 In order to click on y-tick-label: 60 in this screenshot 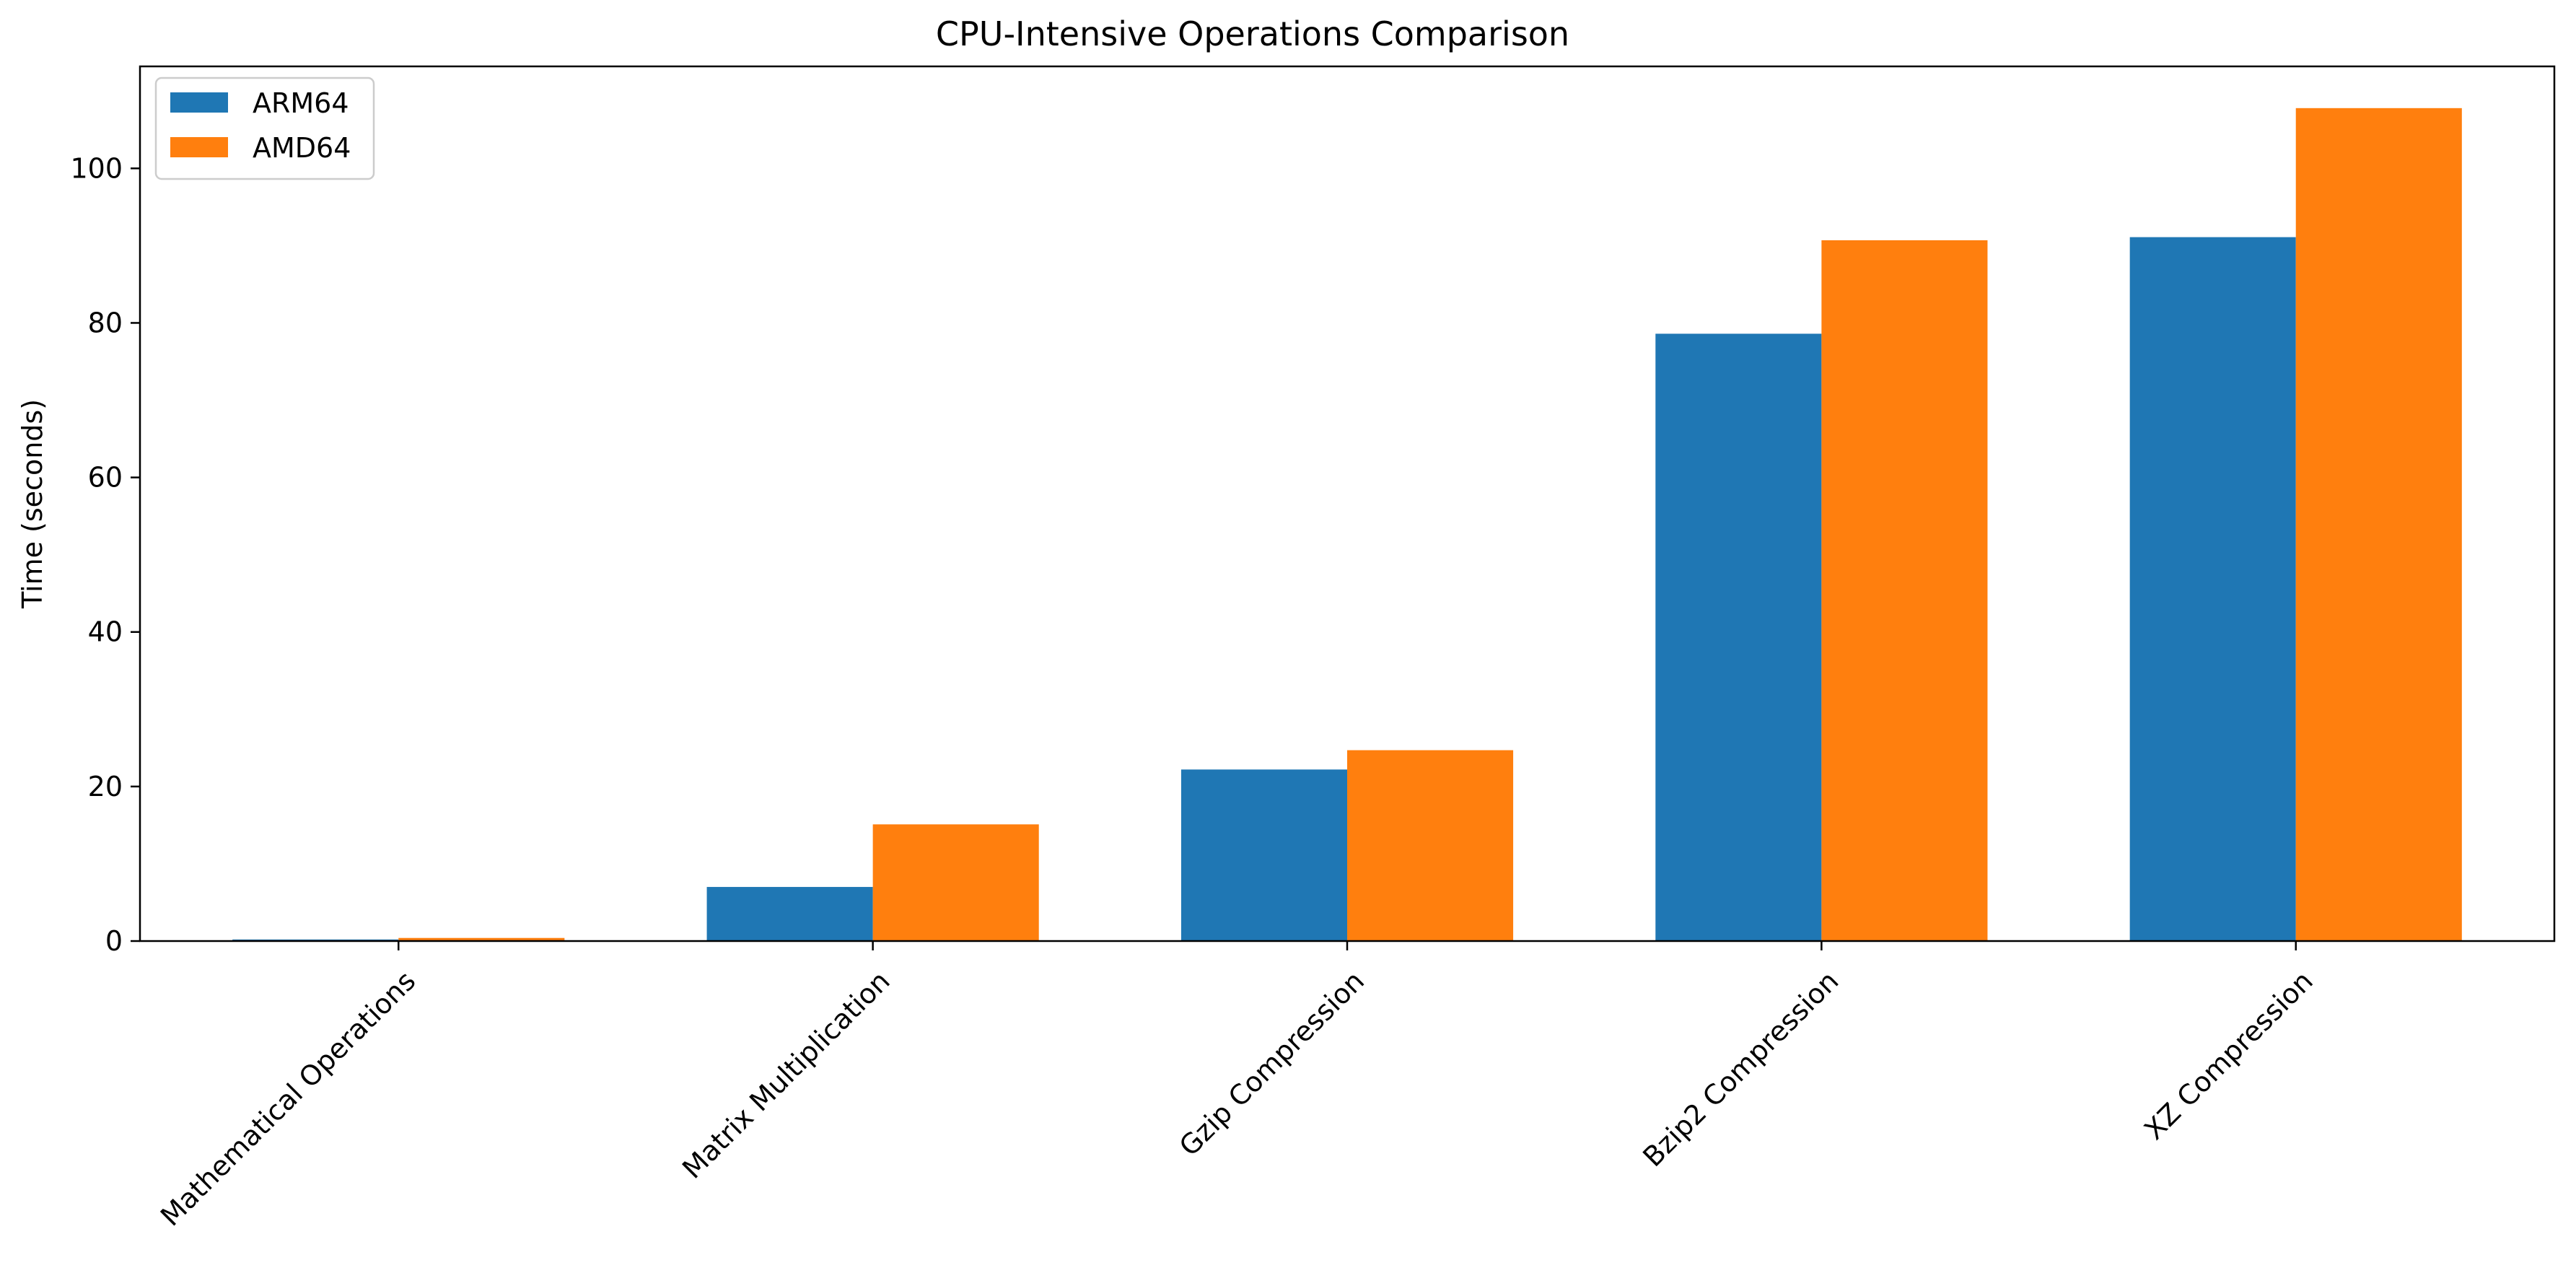, I will do `click(105, 478)`.